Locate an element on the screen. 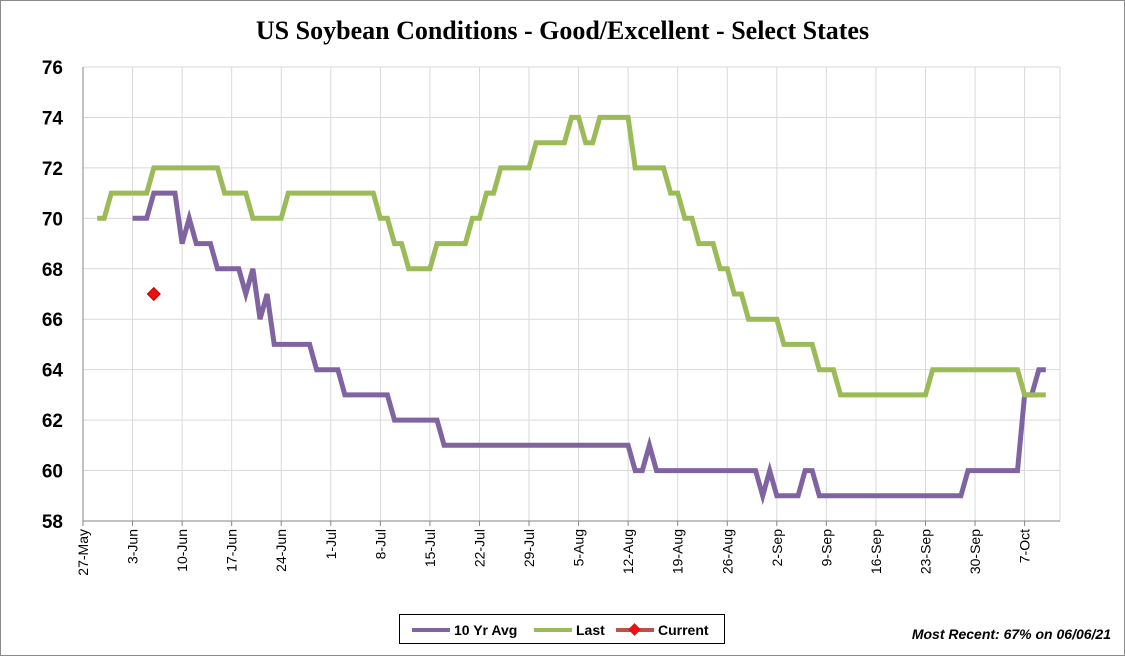 Image resolution: width=1125 pixels, height=656 pixels. legend-item-current: Current is located at coordinates (662, 630).